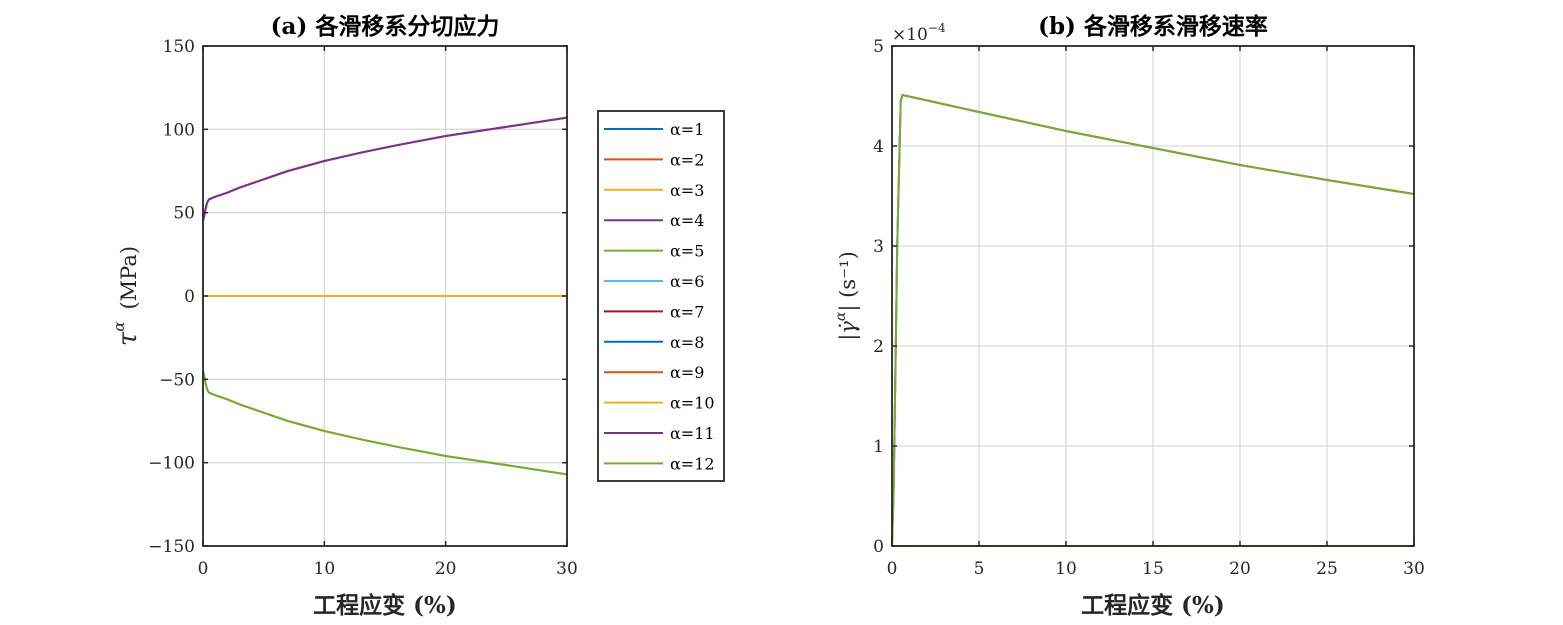  What do you see at coordinates (119, 327) in the screenshot?
I see `panel-a-ylabel-sup: α` at bounding box center [119, 327].